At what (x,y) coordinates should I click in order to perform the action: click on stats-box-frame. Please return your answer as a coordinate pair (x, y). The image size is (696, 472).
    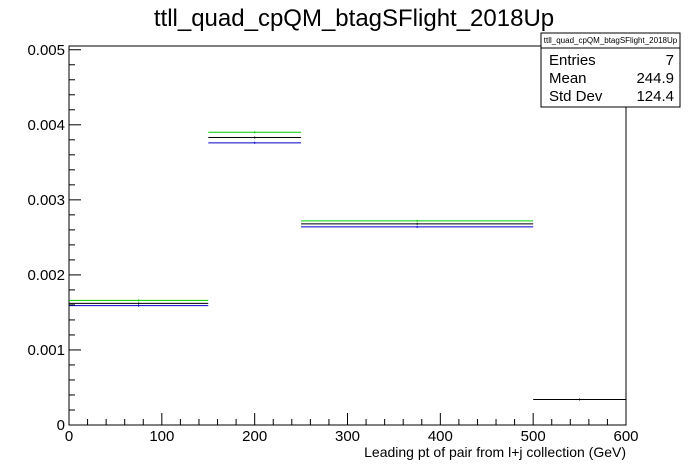
    Looking at the image, I should click on (610, 70).